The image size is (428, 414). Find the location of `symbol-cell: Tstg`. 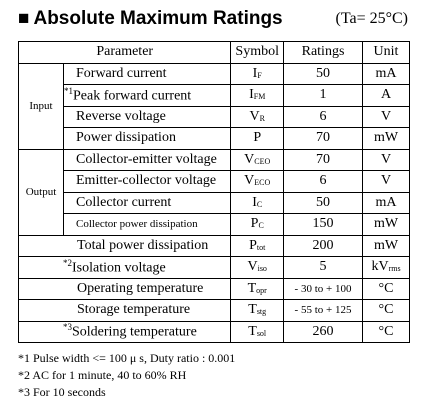

symbol-cell: Tstg is located at coordinates (257, 310).